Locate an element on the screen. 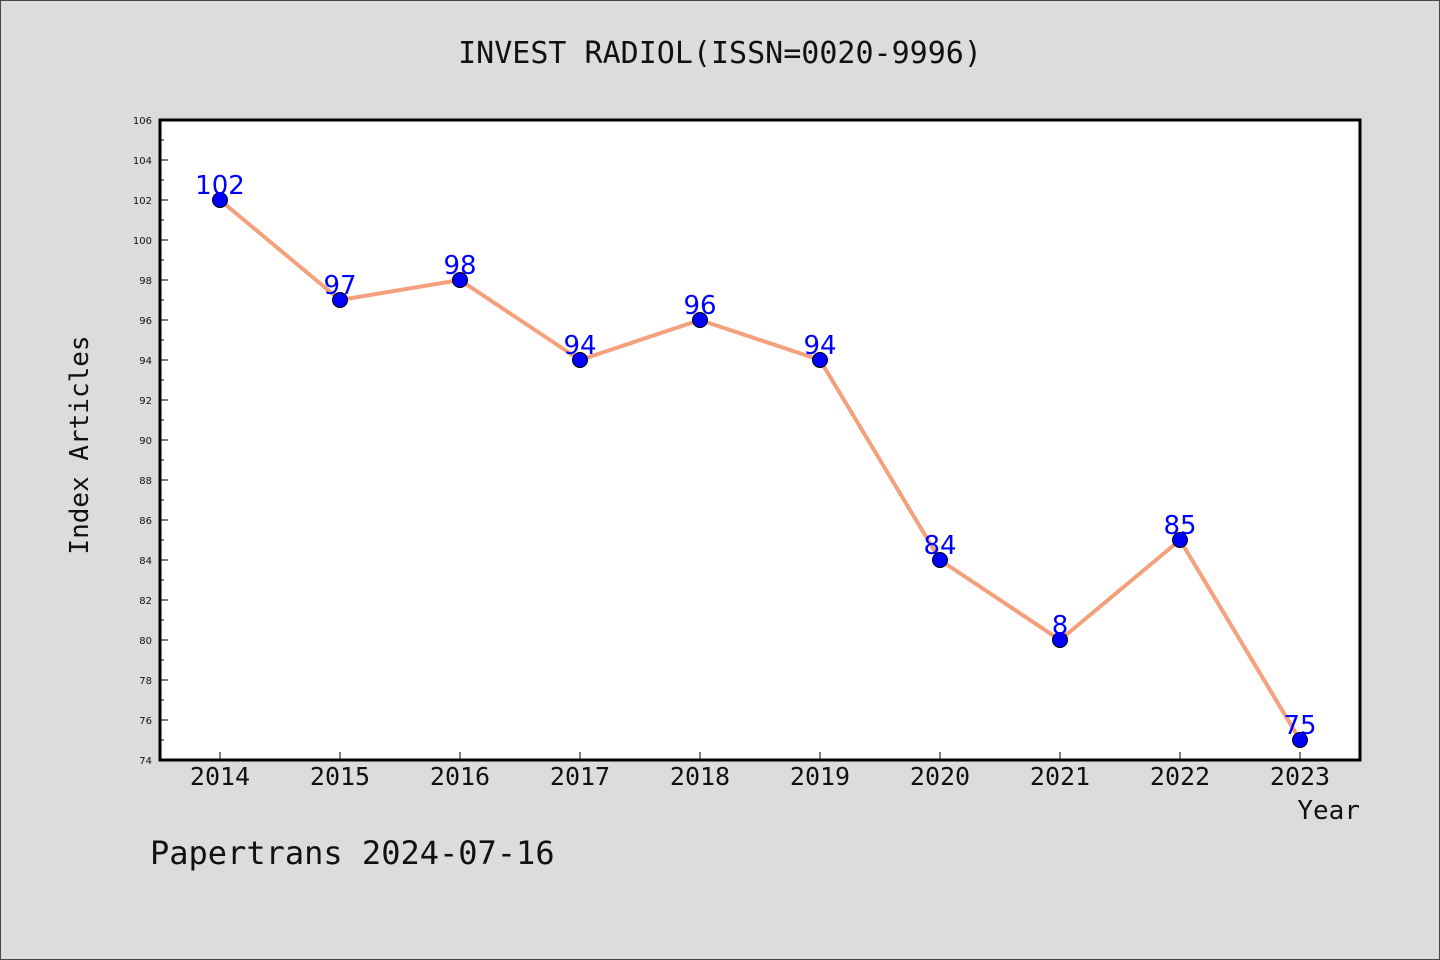  y-tick-label: 88 is located at coordinates (145, 481).